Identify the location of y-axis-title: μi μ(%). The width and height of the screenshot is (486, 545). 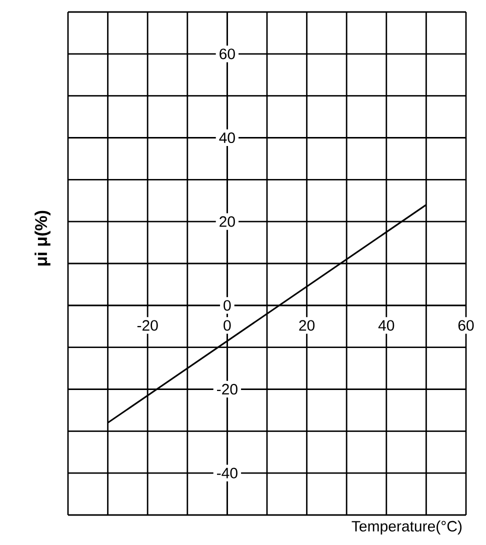
(42, 238).